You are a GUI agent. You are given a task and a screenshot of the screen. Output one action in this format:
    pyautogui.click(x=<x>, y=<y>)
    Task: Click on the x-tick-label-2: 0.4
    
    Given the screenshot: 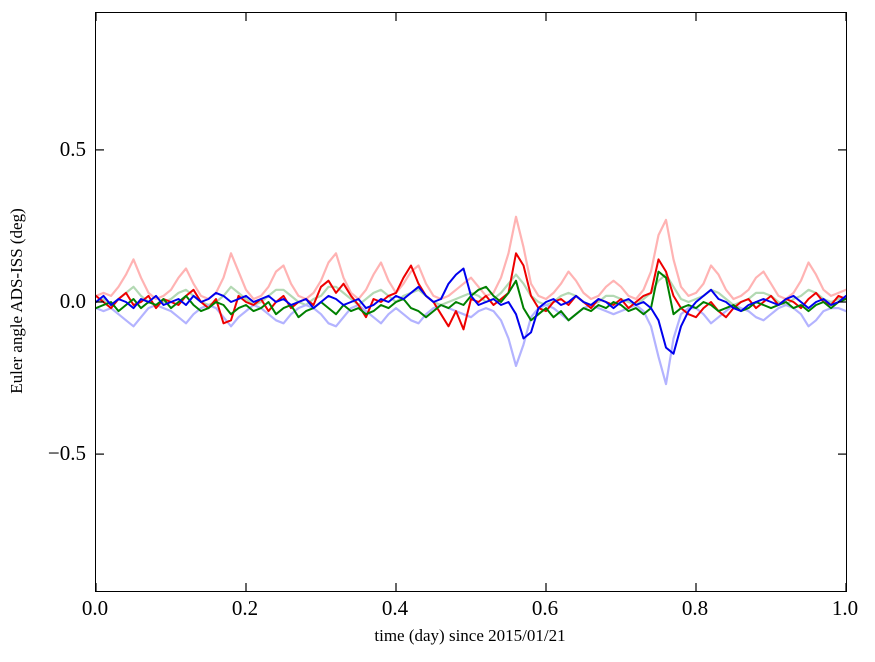 What is the action you would take?
    pyautogui.click(x=395, y=608)
    